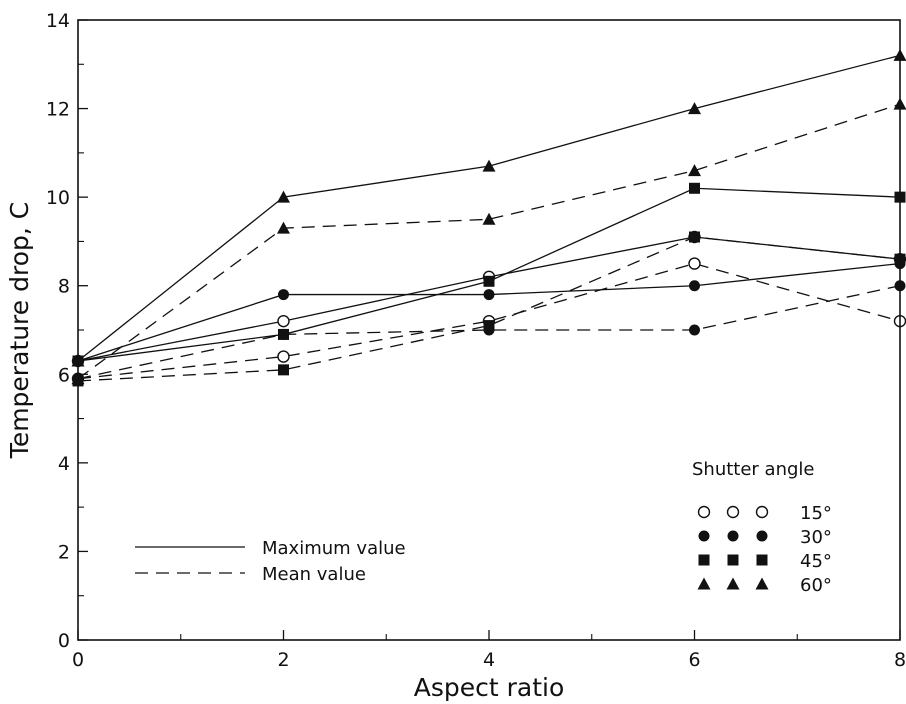  What do you see at coordinates (694, 660) in the screenshot?
I see `x-tick-label-3: 6` at bounding box center [694, 660].